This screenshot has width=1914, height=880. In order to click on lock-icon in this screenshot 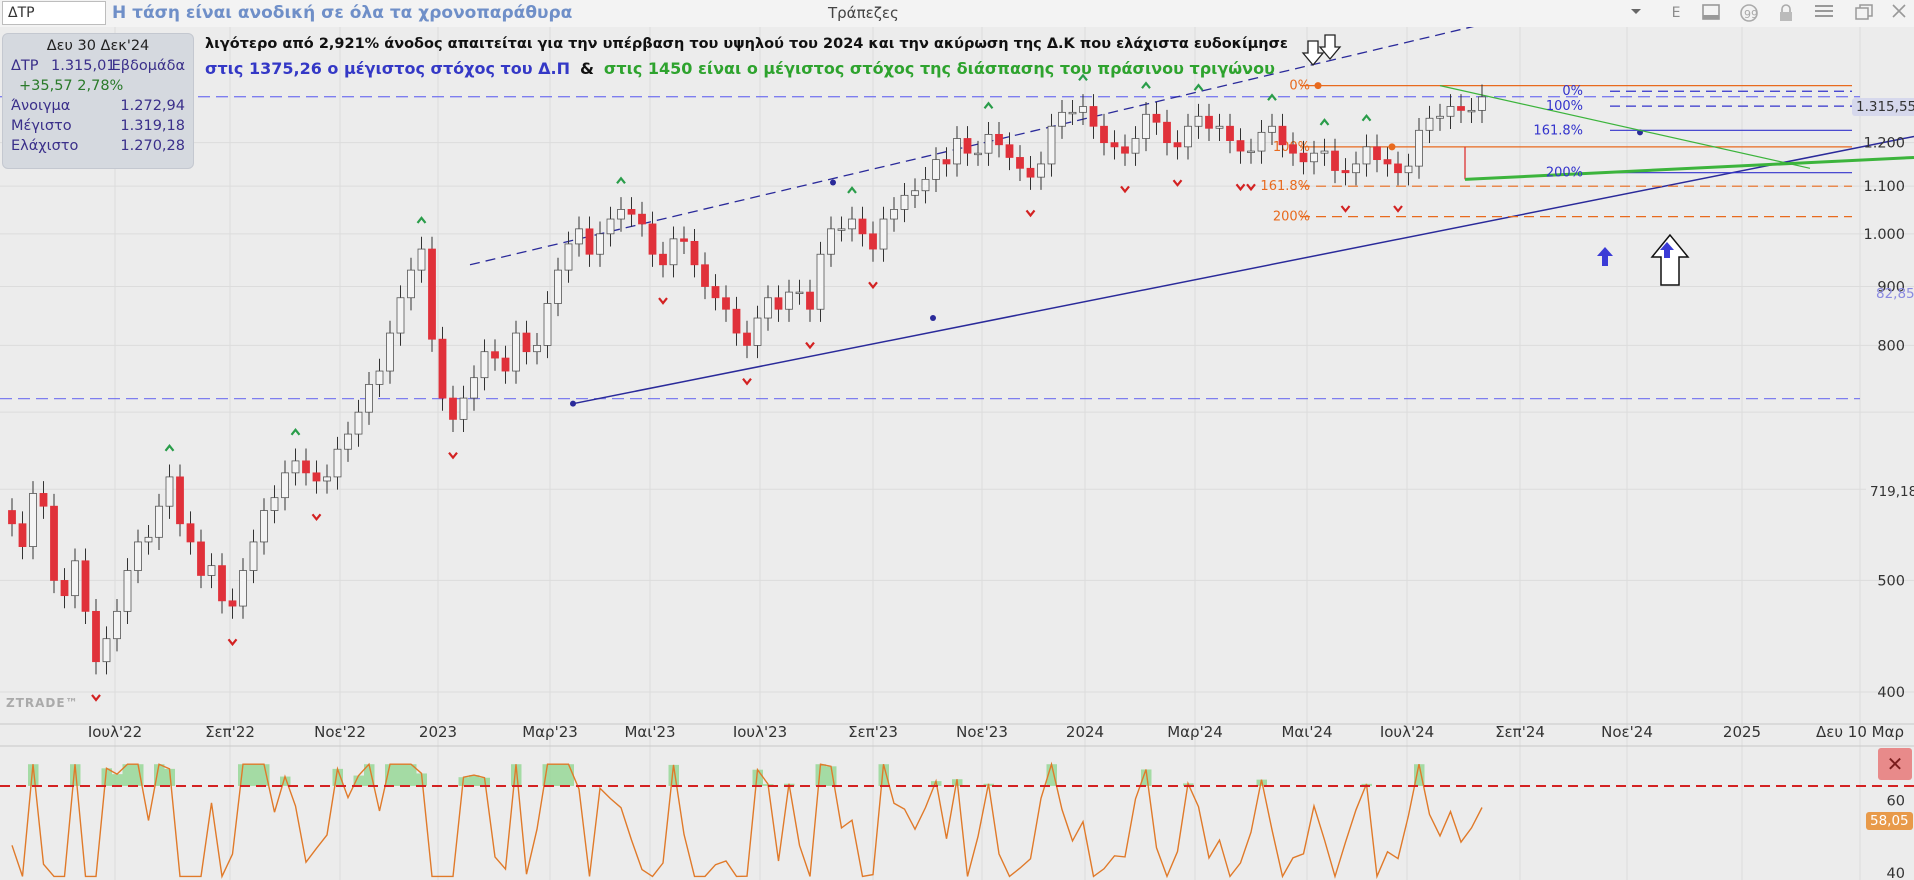, I will do `click(1786, 15)`.